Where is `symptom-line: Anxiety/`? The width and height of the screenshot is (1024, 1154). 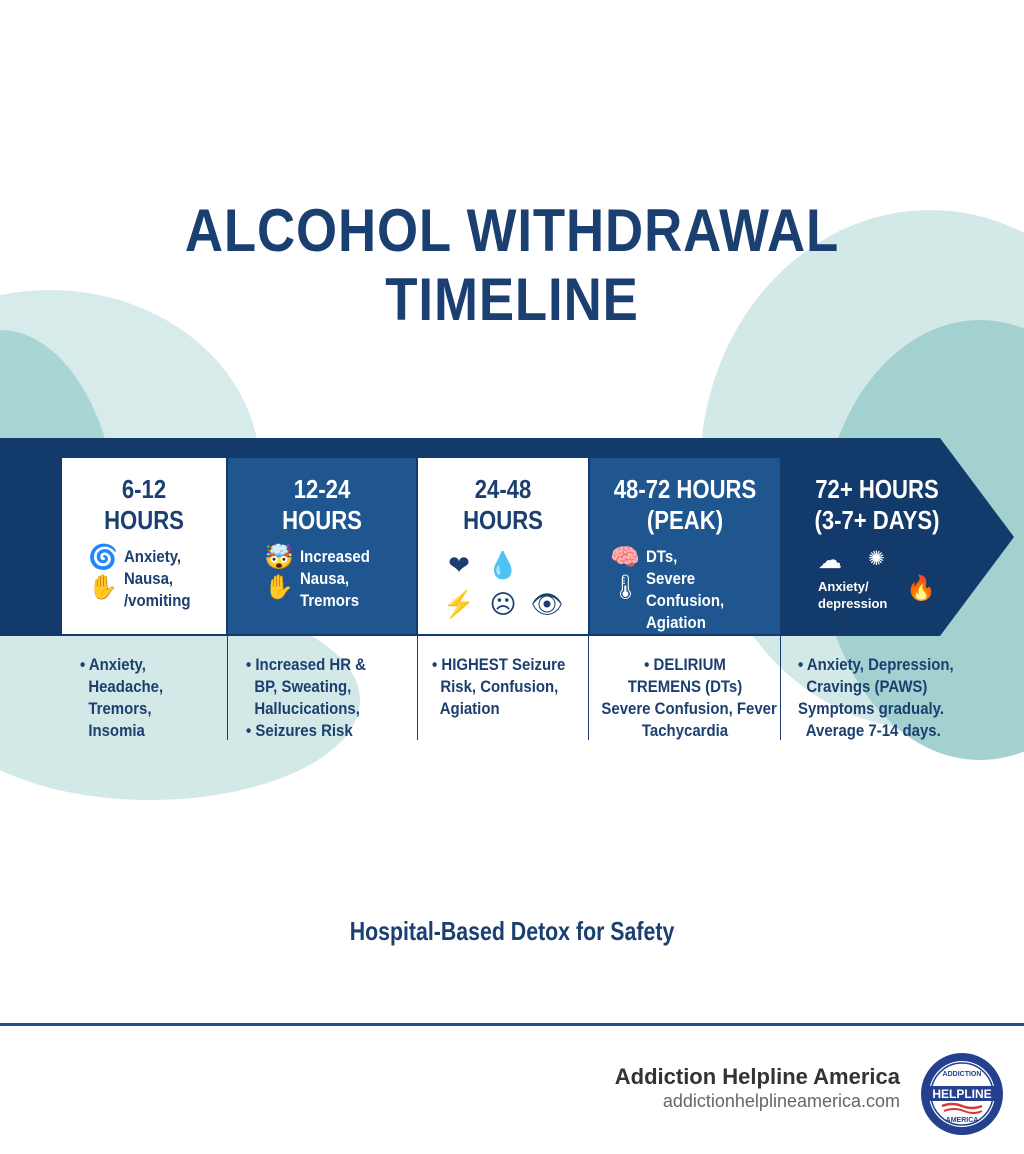 symptom-line: Anxiety/ is located at coordinates (843, 586).